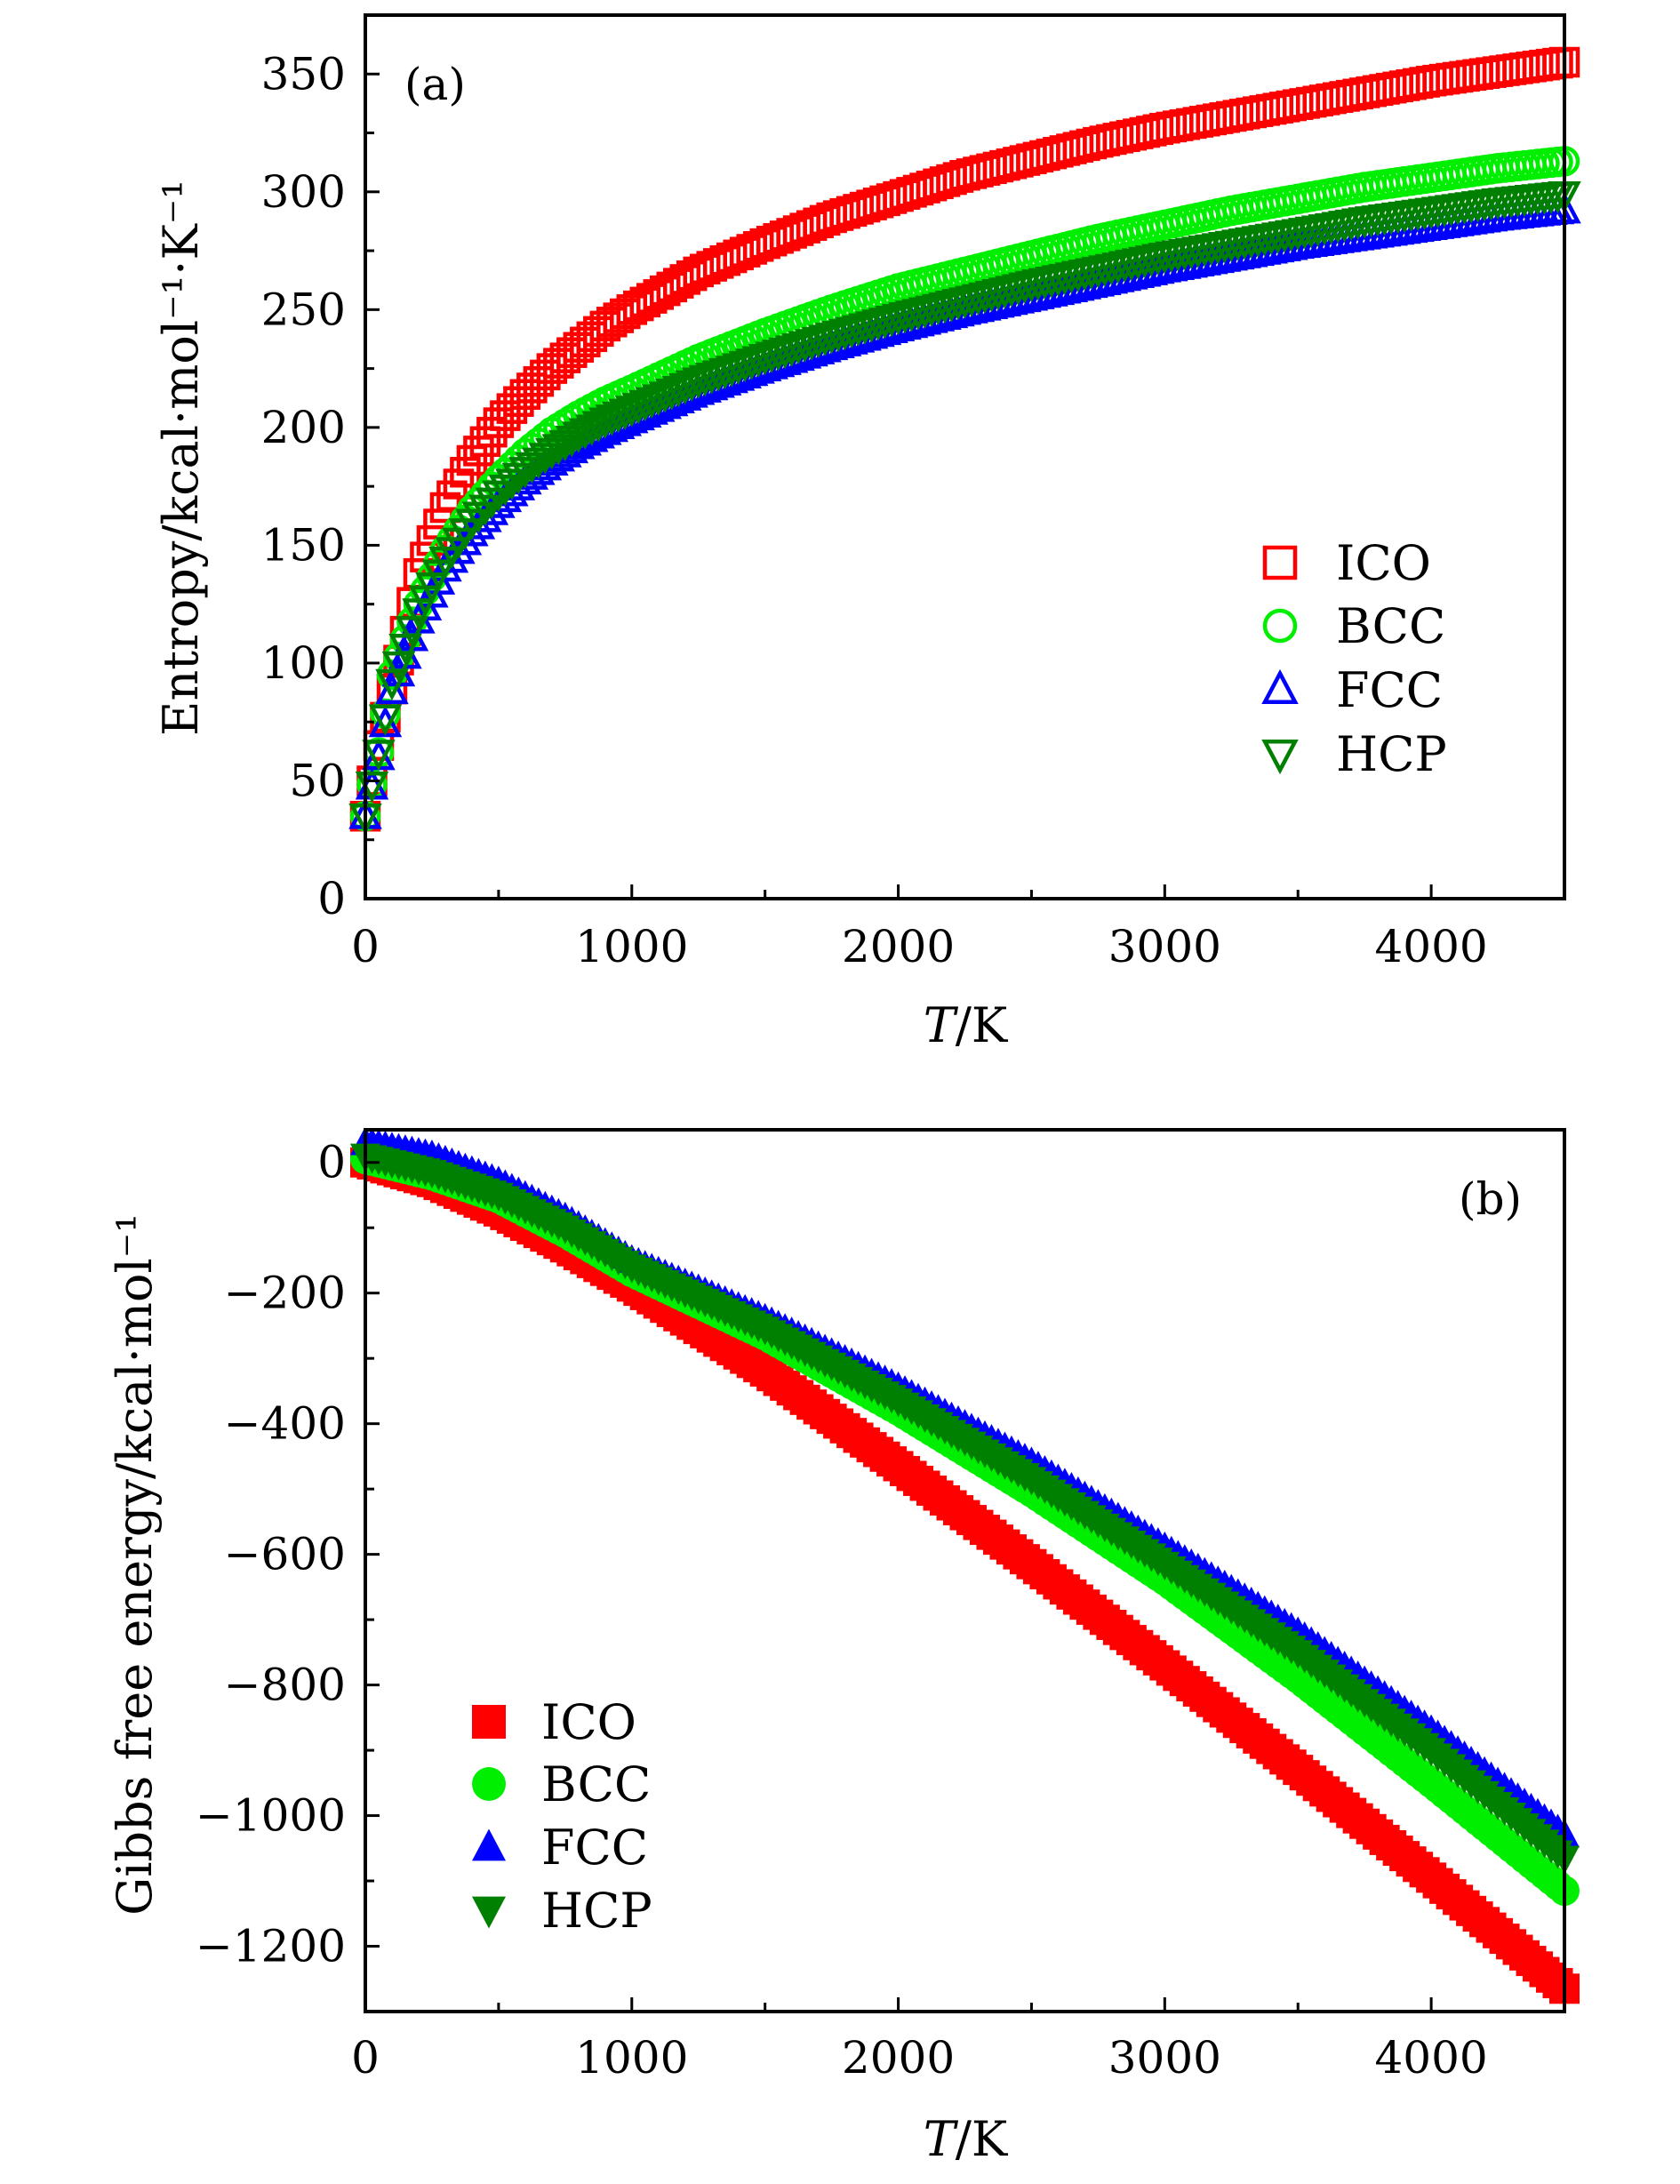  What do you see at coordinates (285, 1685) in the screenshot?
I see `y-tick-label: −800` at bounding box center [285, 1685].